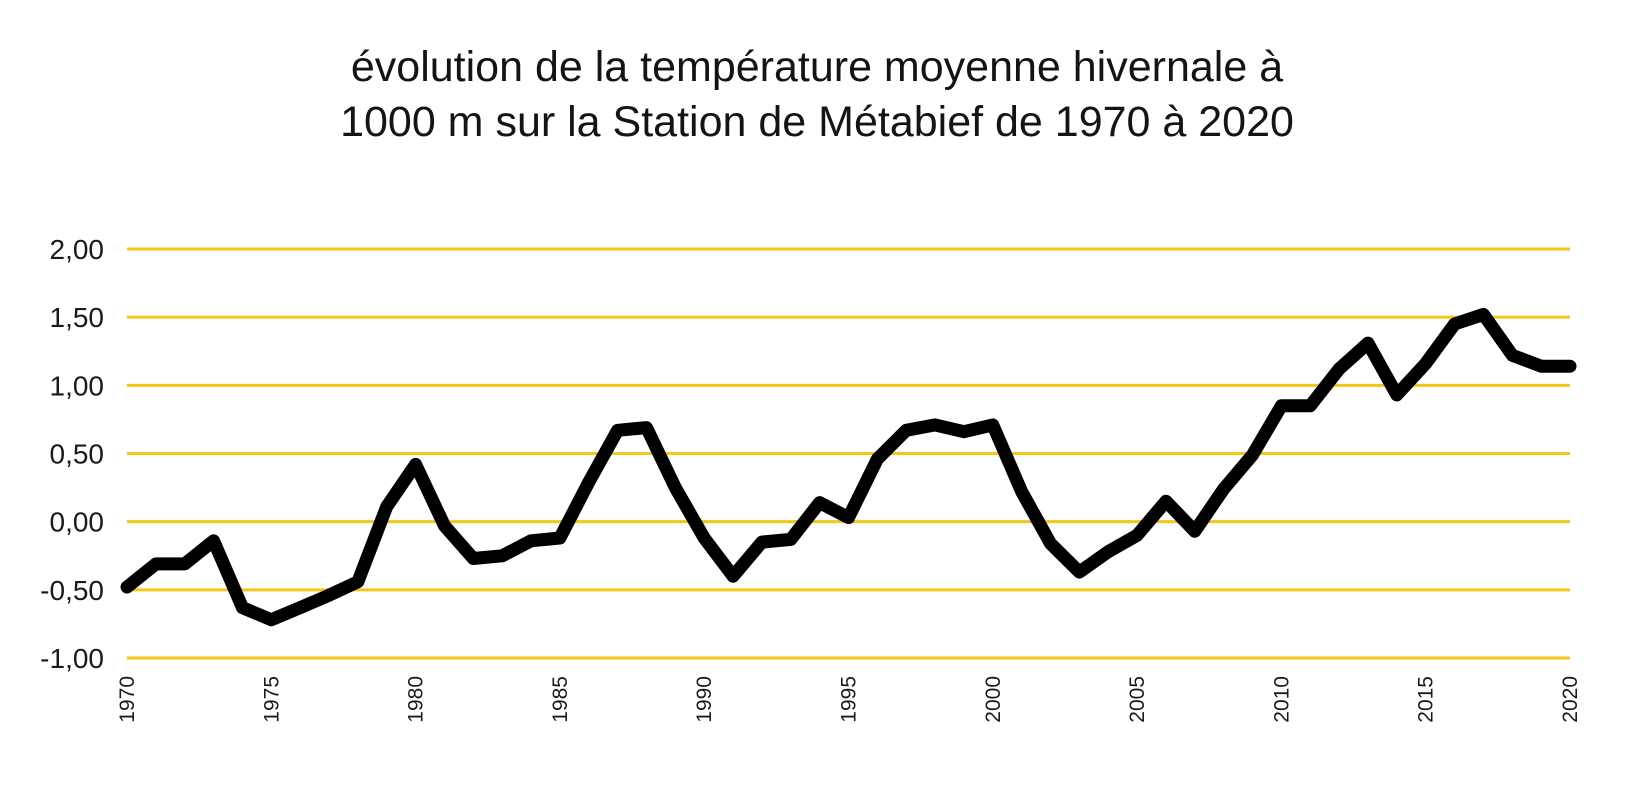  Describe the element at coordinates (271, 699) in the screenshot. I see `x-tick-label: 1975` at that location.